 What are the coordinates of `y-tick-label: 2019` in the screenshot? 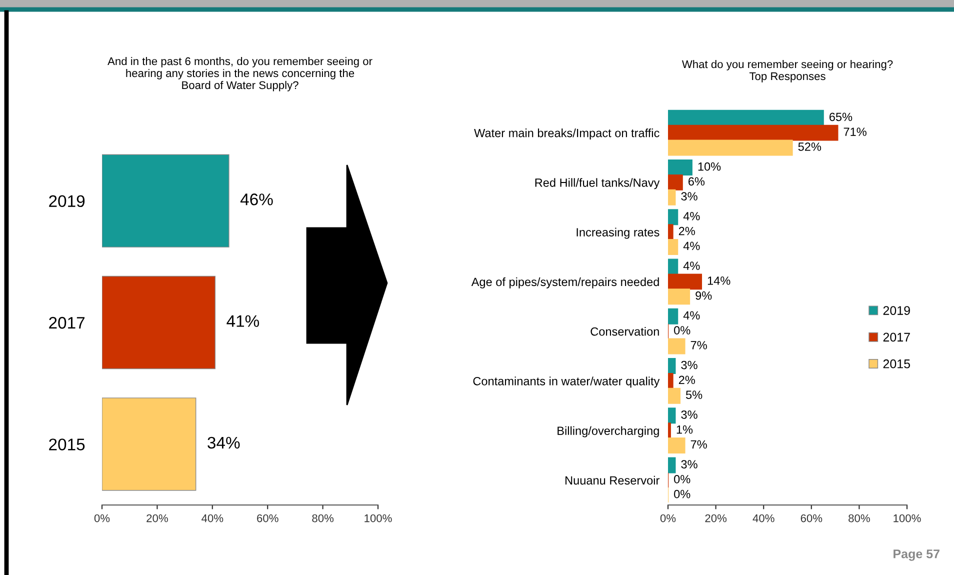 It's located at (67, 201).